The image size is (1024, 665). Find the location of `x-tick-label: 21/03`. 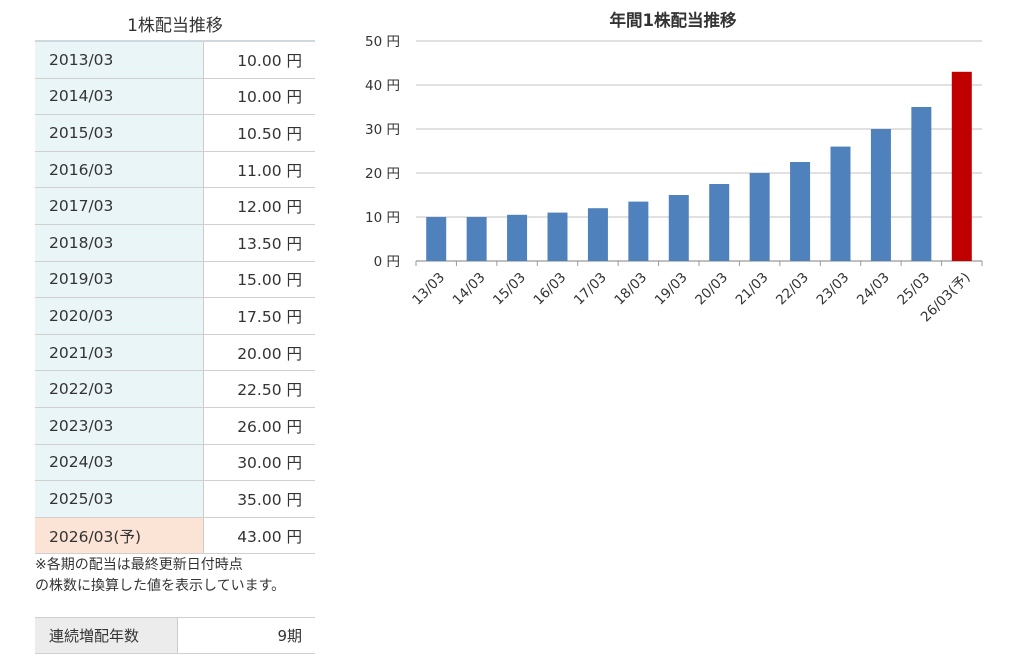

x-tick-label: 21/03 is located at coordinates (752, 289).